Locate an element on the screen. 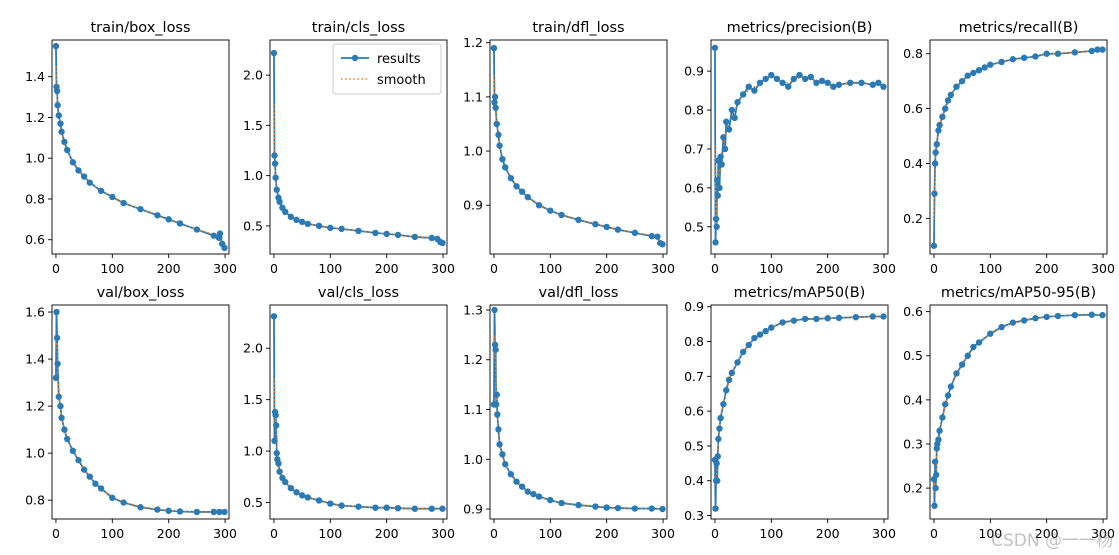 This screenshot has height=555, width=1119. y-tick-label: 2.0 is located at coordinates (253, 348).